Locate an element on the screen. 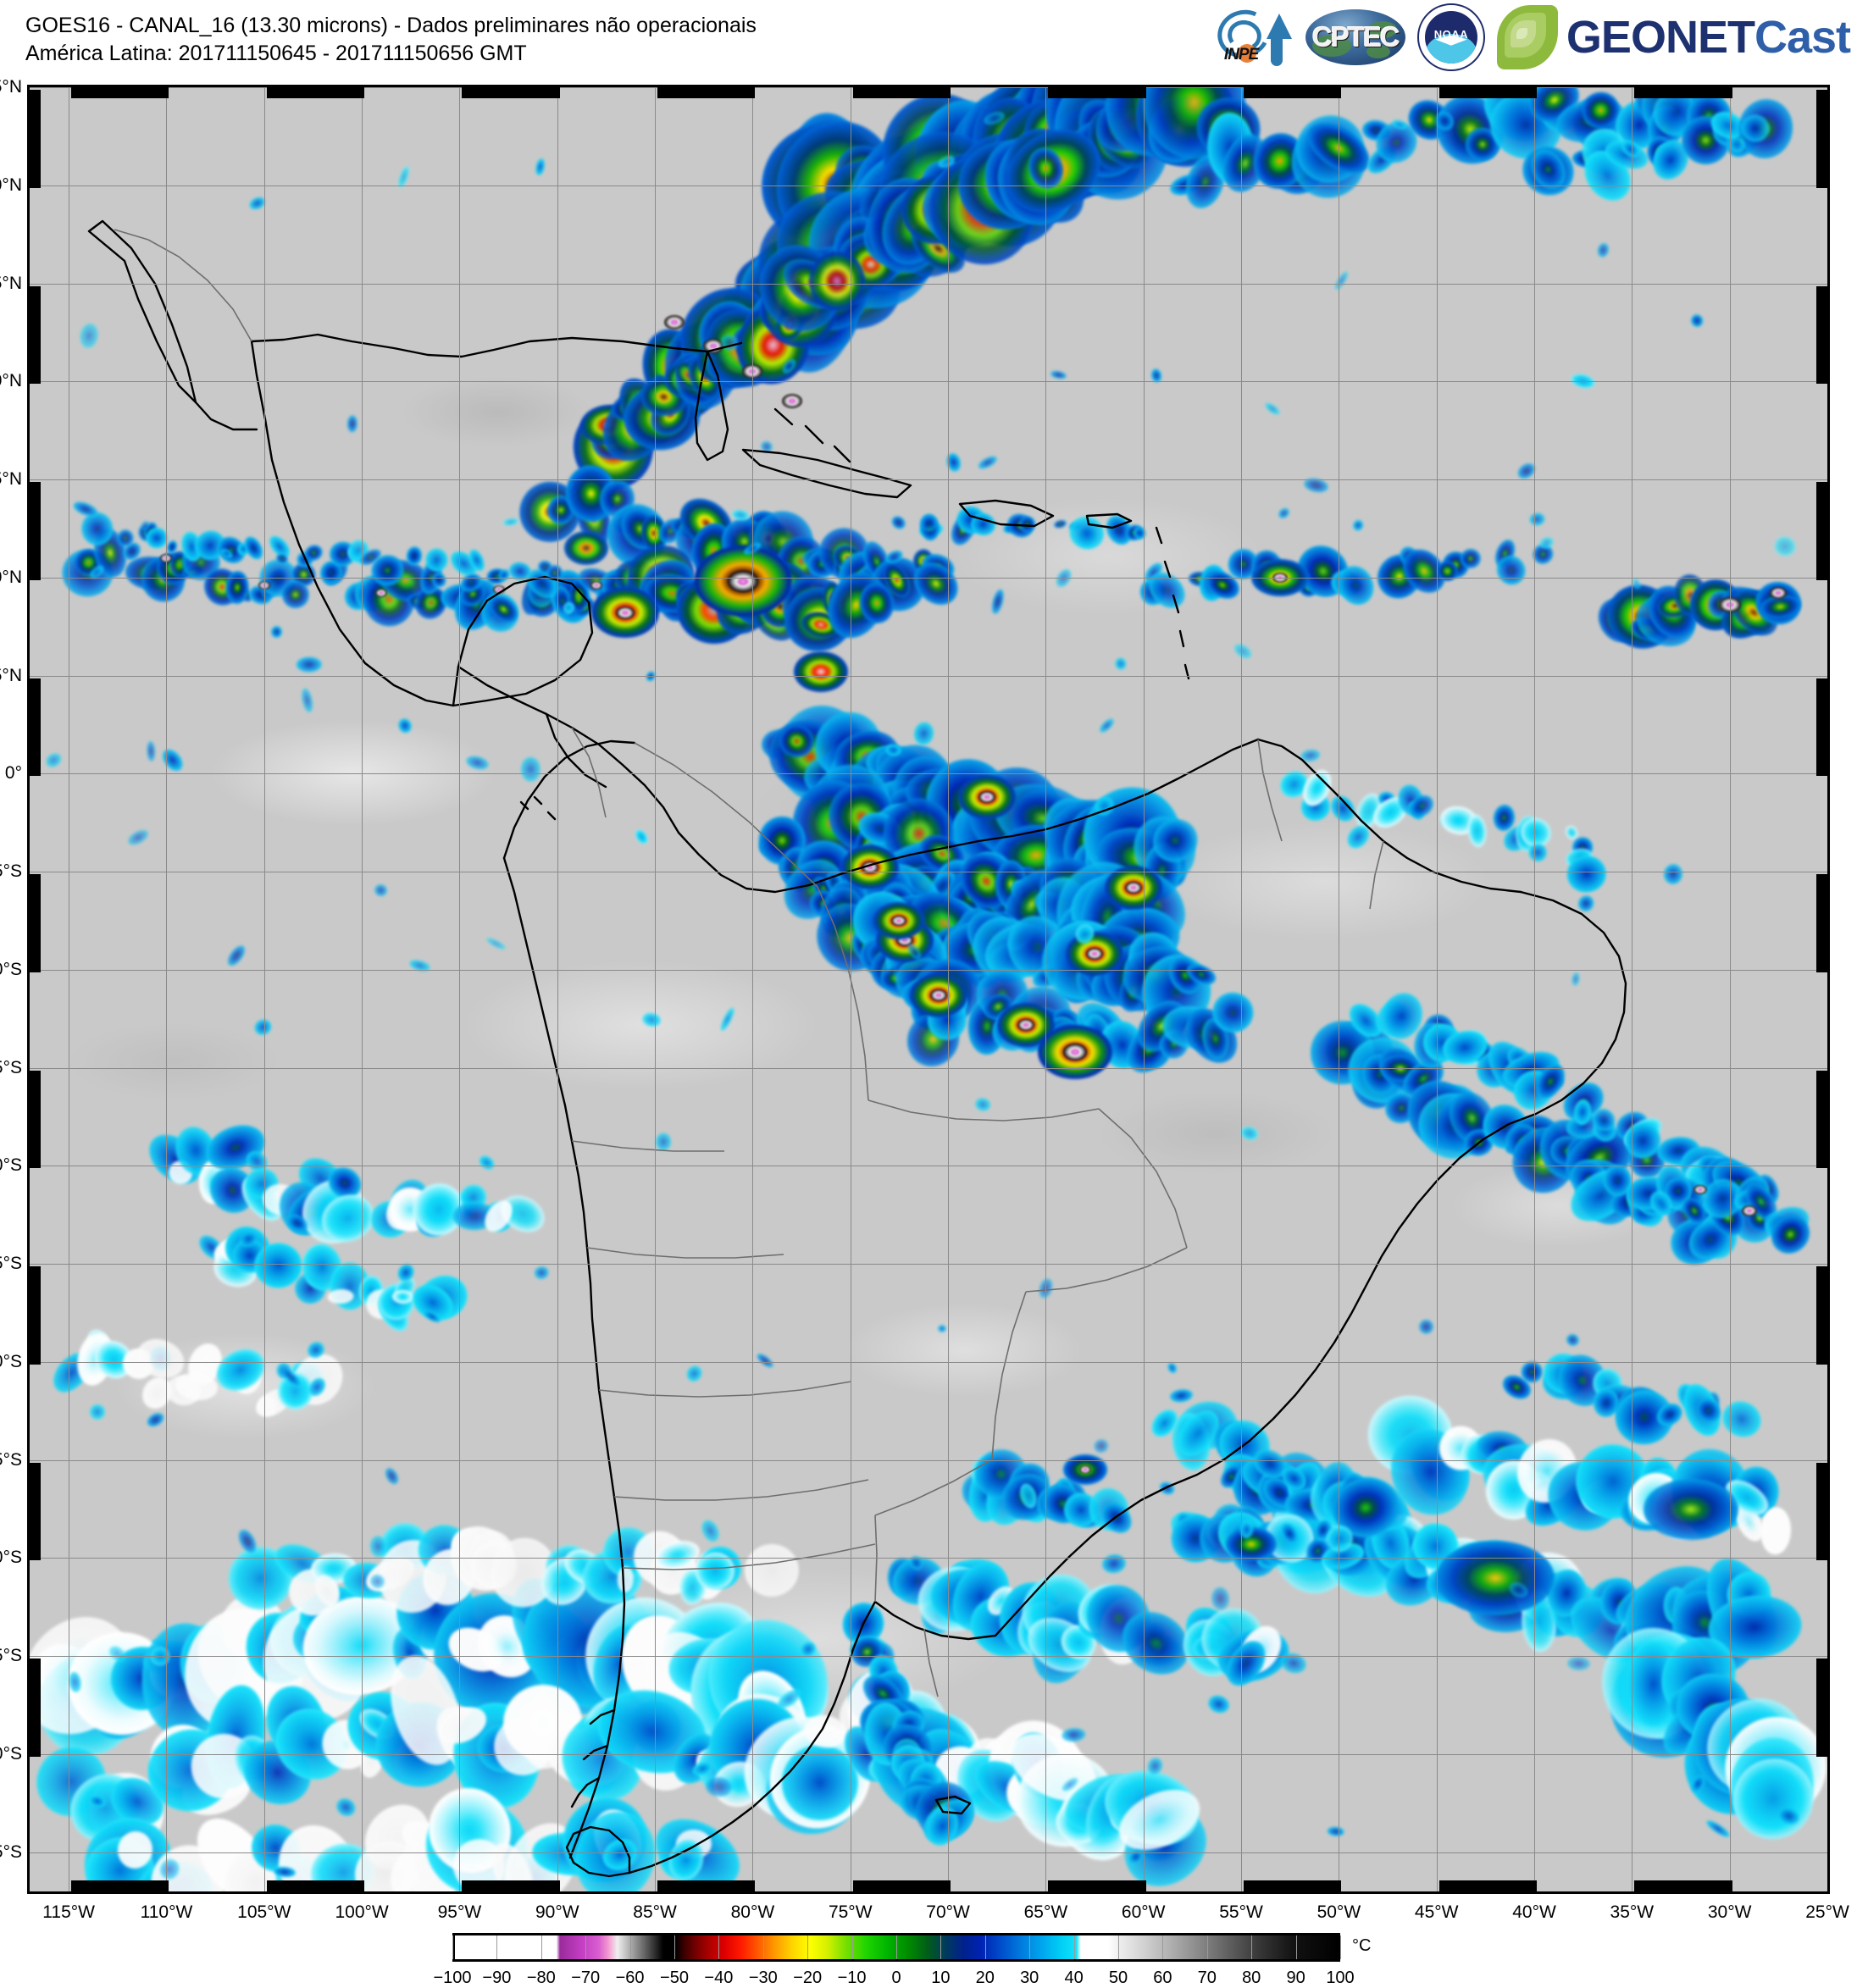 This screenshot has height=1988, width=1857. lon-label-3: 100°W is located at coordinates (362, 1912).